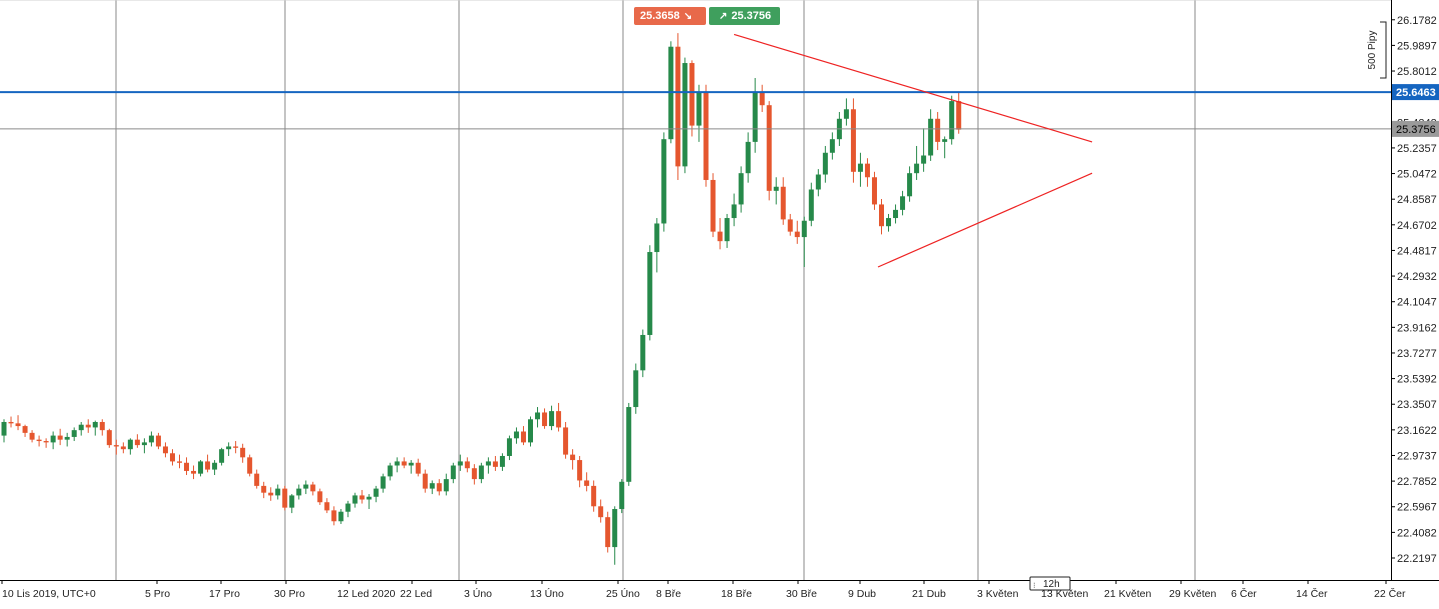 Image resolution: width=1439 pixels, height=609 pixels. What do you see at coordinates (913, 88) in the screenshot?
I see `upper-trendline` at bounding box center [913, 88].